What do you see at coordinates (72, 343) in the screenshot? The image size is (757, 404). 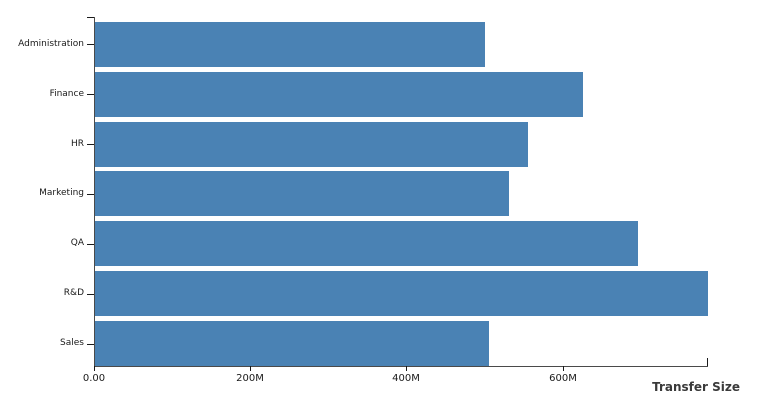 I see `y-tick-label: Sales` at bounding box center [72, 343].